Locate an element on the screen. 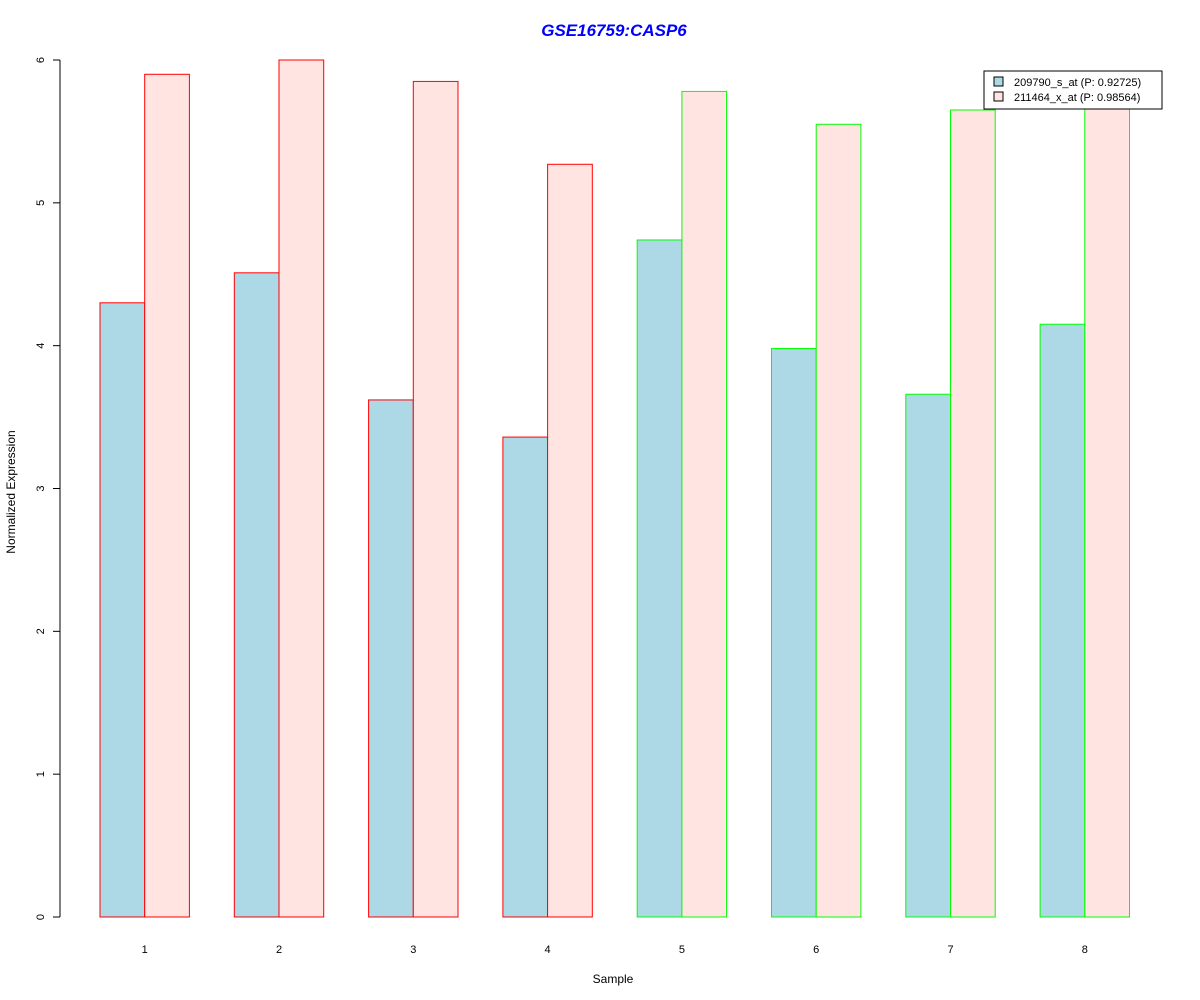 The image size is (1200, 1000). x-tick-label: 3 is located at coordinates (413, 950).